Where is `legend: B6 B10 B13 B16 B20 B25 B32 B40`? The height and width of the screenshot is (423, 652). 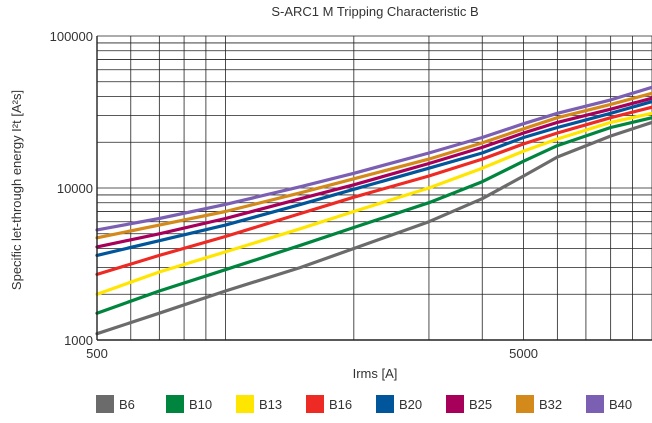 legend: B6 B10 B13 B16 B20 B25 B32 B40 is located at coordinates (364, 404).